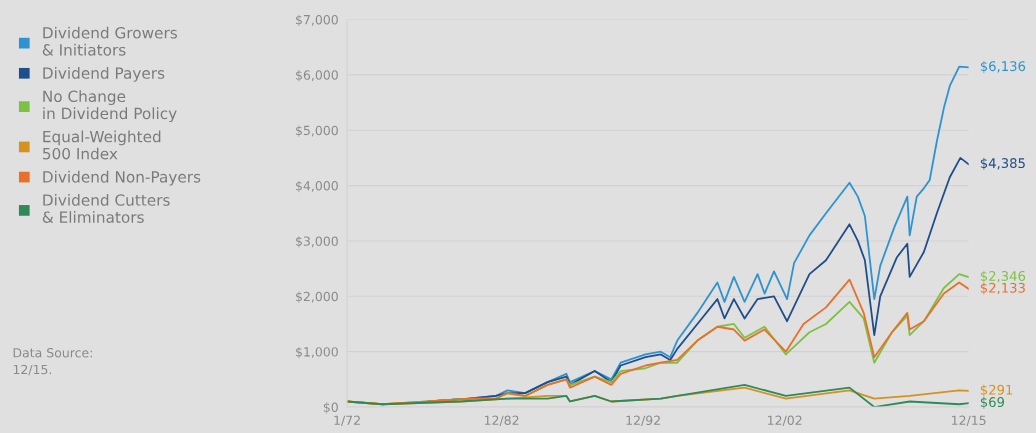 Image resolution: width=1036 pixels, height=433 pixels. What do you see at coordinates (102, 145) in the screenshot?
I see `legend-label: Equal-Weighted 500 Index` at bounding box center [102, 145].